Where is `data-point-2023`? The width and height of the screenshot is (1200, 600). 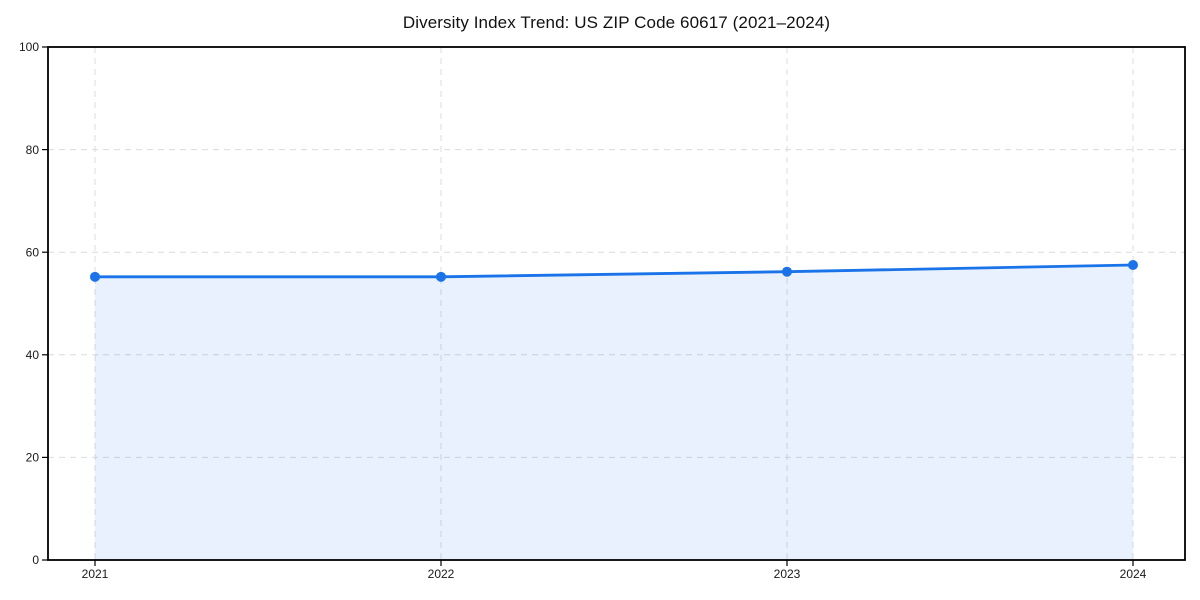 data-point-2023 is located at coordinates (787, 271).